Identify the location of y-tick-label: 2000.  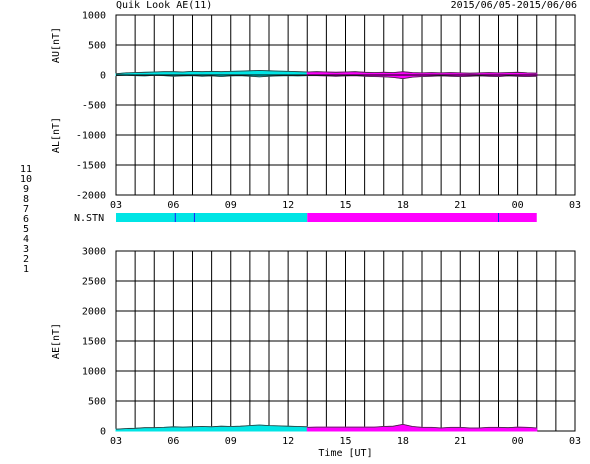
(94, 312).